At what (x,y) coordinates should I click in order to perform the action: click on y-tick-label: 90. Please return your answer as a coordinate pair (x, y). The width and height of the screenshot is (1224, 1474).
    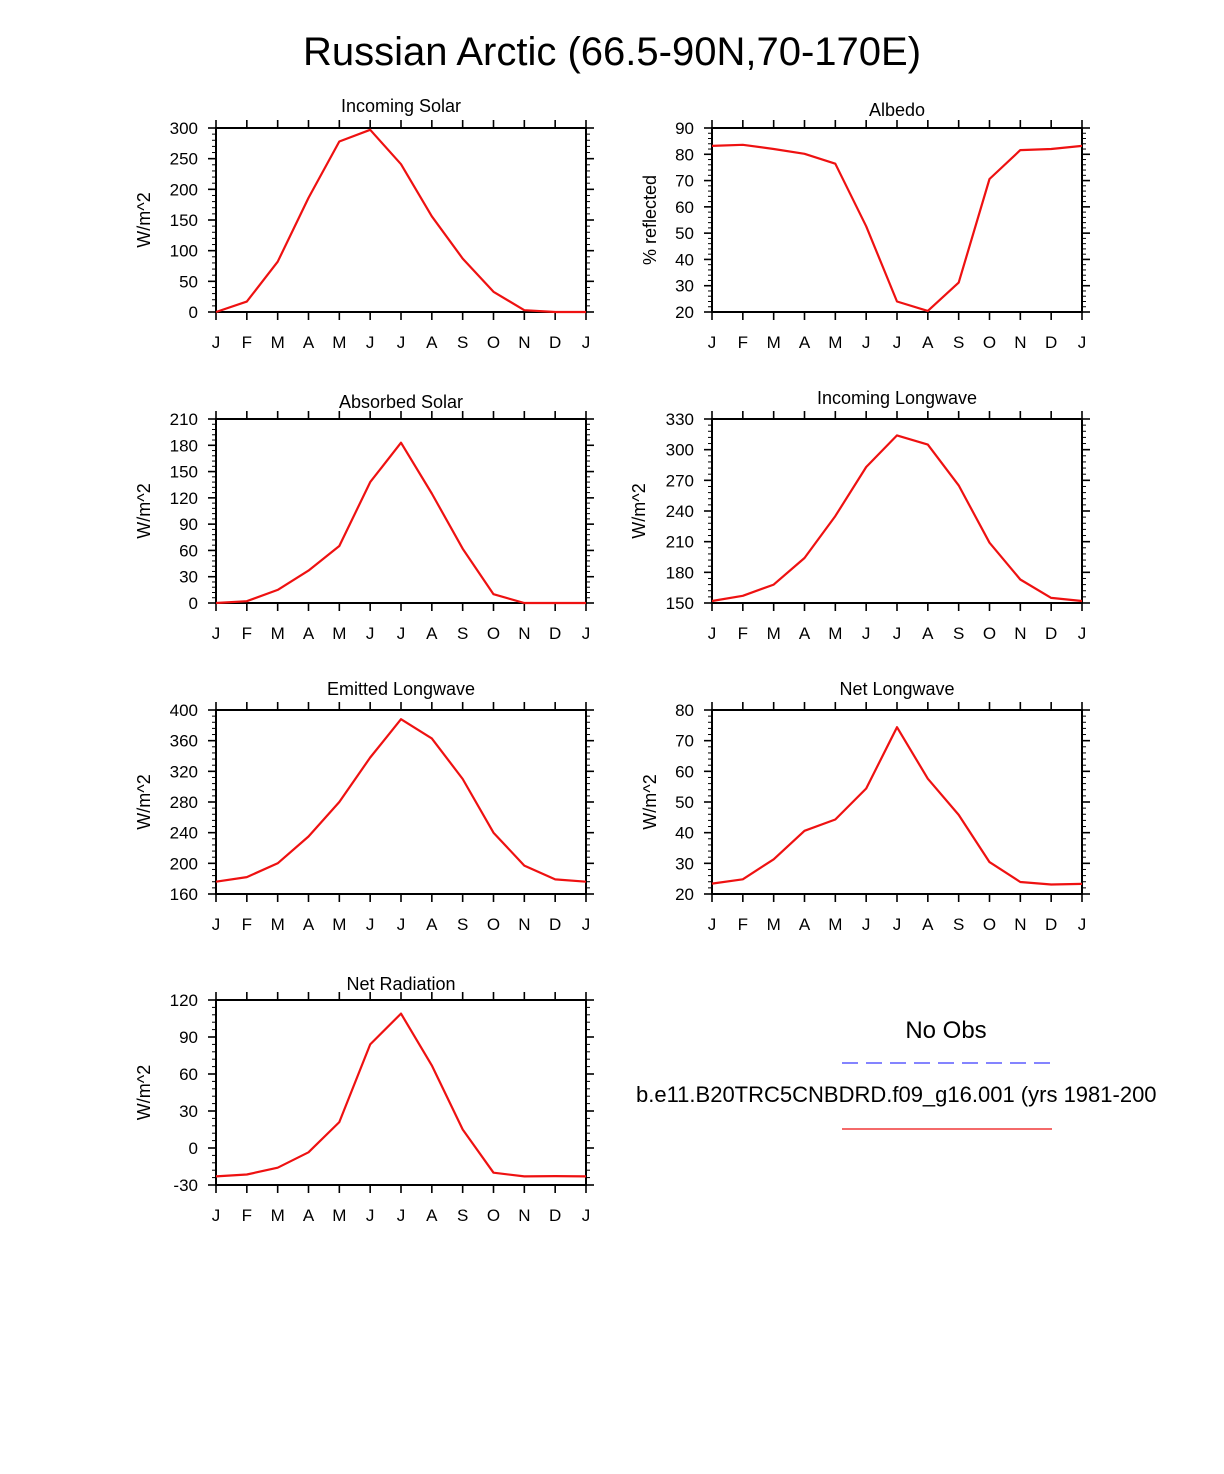
    Looking at the image, I should click on (188, 524).